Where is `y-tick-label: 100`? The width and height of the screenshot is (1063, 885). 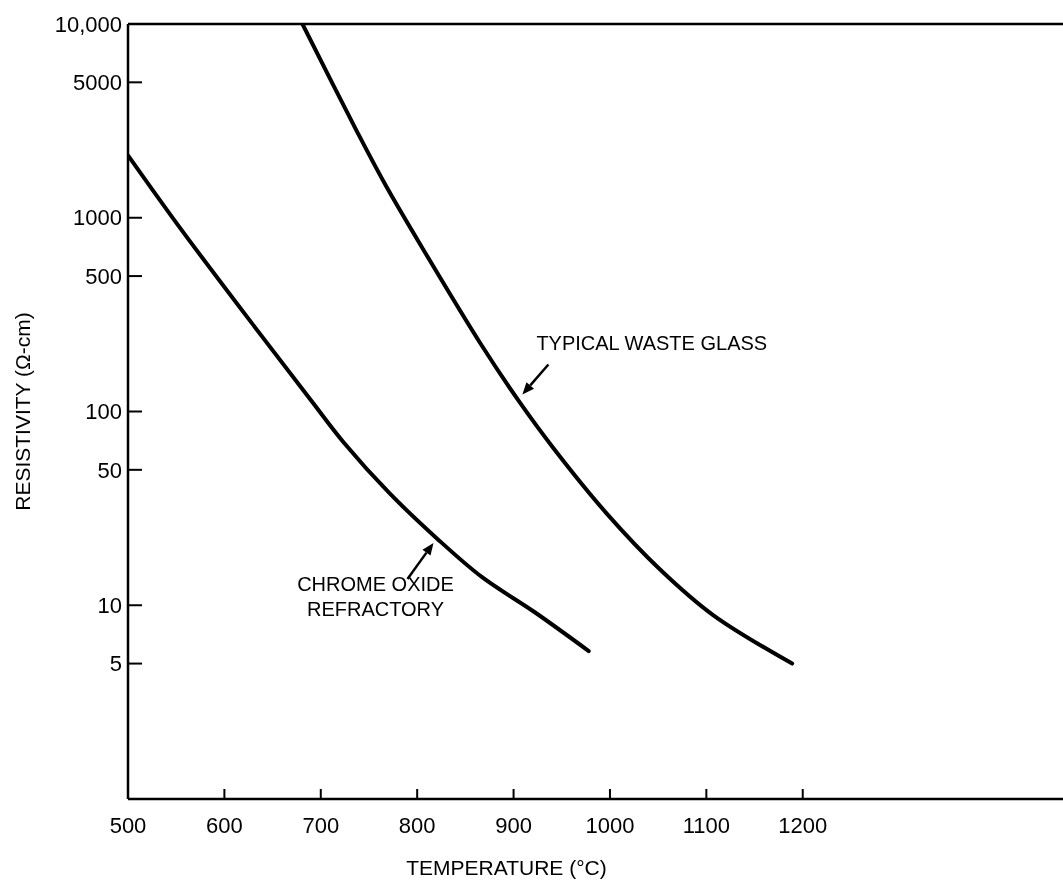
y-tick-label: 100 is located at coordinates (103, 412).